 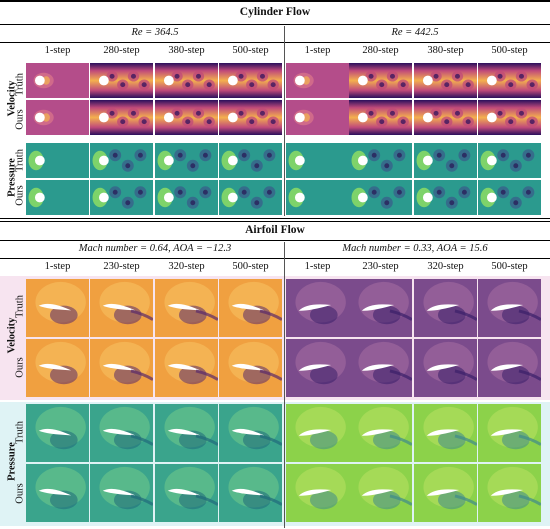 I want to click on airfoil-velocity-ours-label: Ours, so click(x=20, y=367).